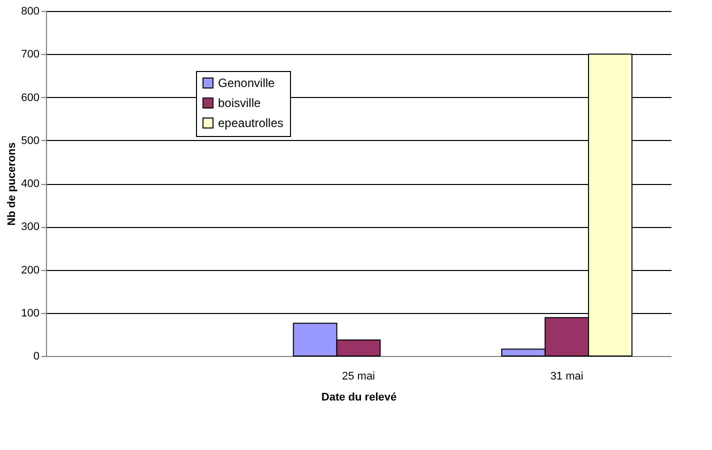 The height and width of the screenshot is (450, 712). Describe the element at coordinates (12, 184) in the screenshot. I see `y-axis-title: Nb de pucerons` at that location.